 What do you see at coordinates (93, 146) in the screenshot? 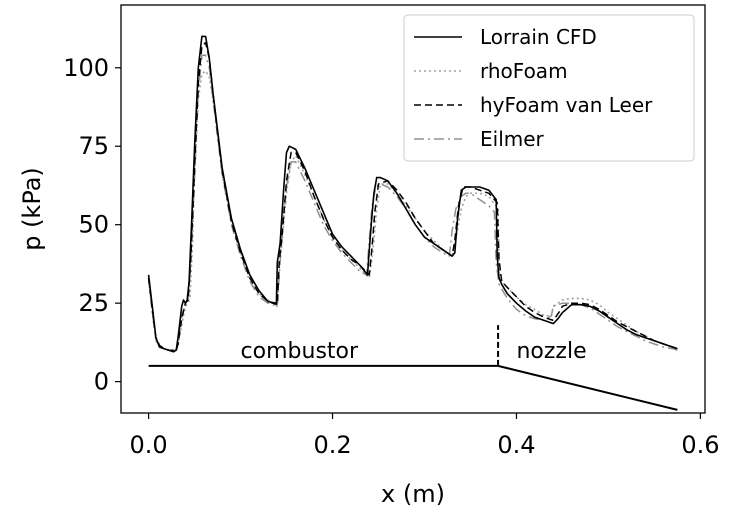
I see `y-tick-label-3: 75` at bounding box center [93, 146].